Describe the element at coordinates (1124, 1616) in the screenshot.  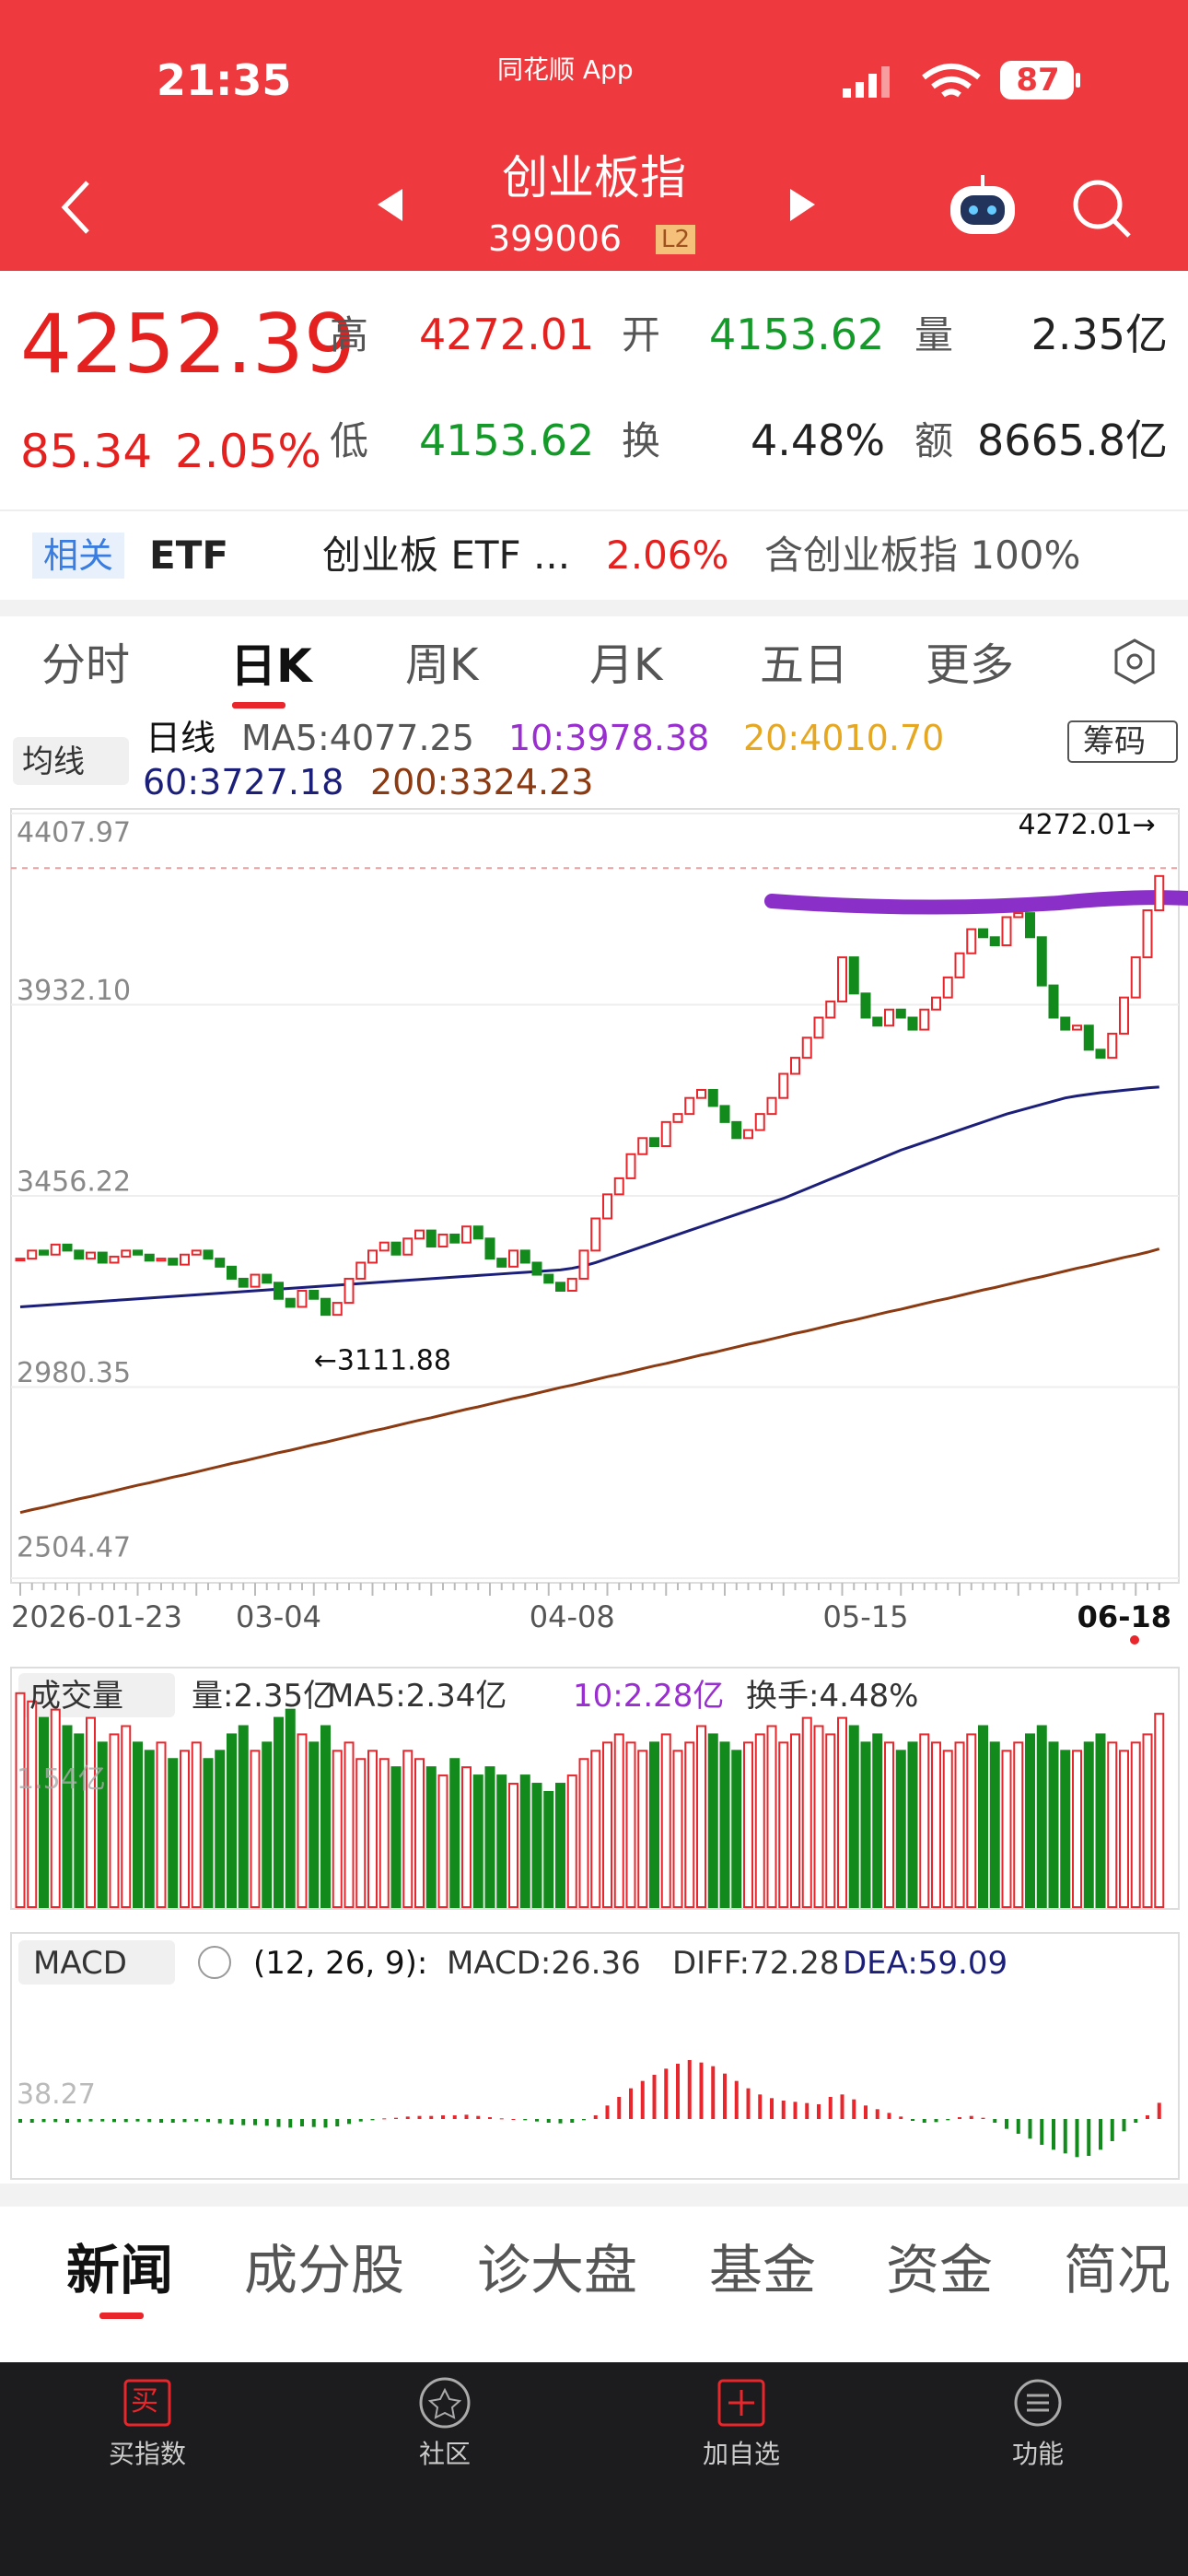
I see `x-tick-label: 06-18` at that location.